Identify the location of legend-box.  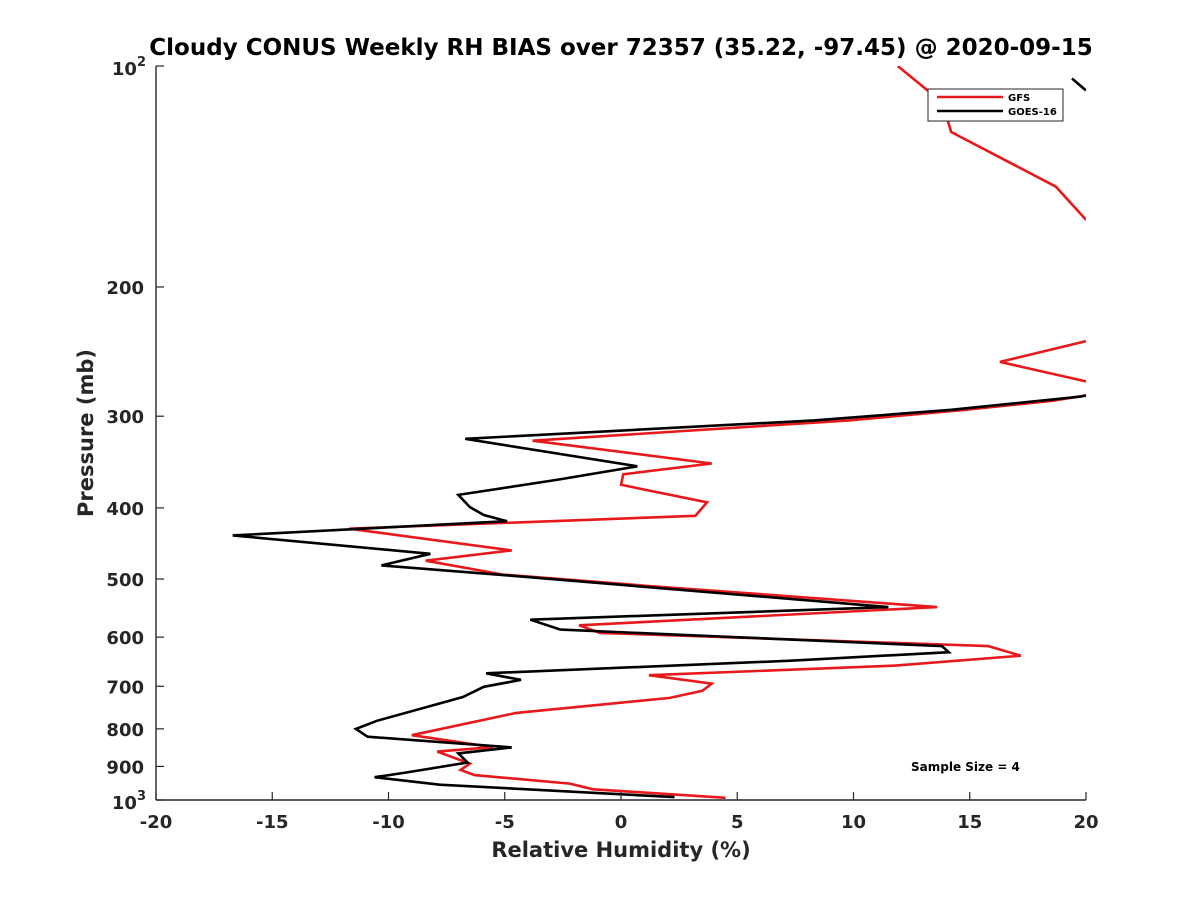
(995, 105).